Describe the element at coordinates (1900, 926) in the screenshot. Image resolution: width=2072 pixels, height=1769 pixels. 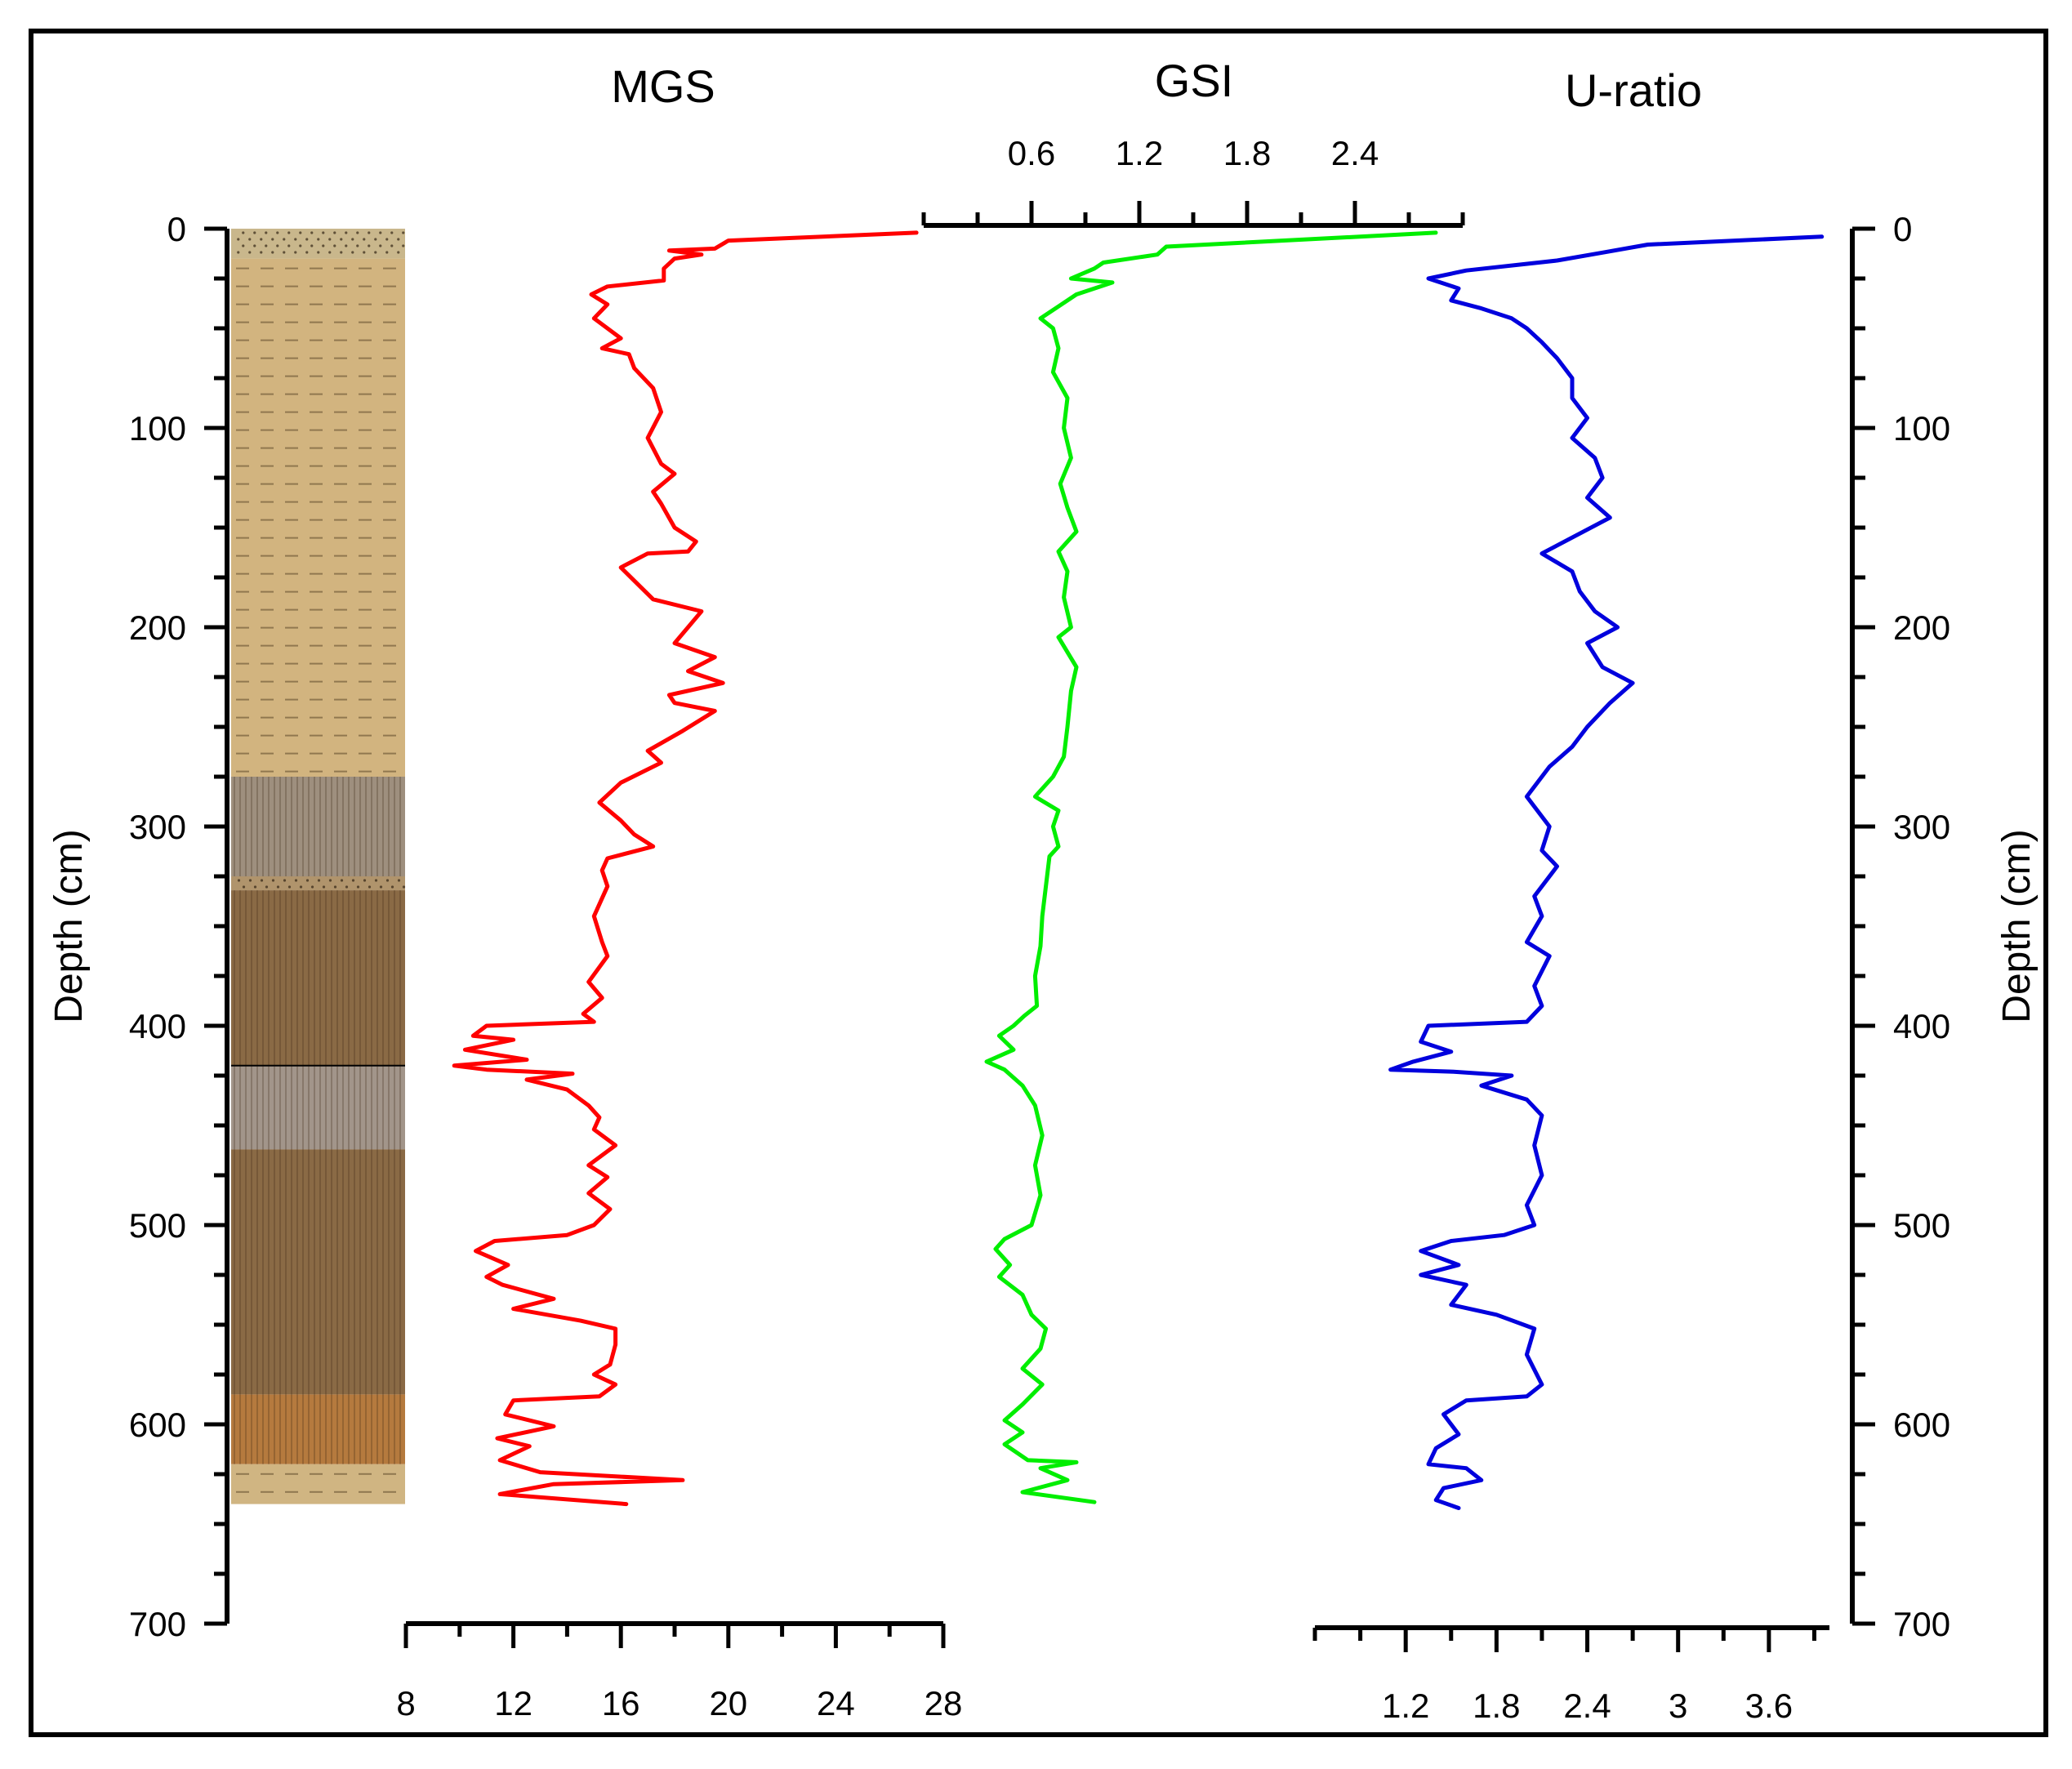
I see `depth-axis-right: 0 100 200 300 400 500 600 700` at that location.